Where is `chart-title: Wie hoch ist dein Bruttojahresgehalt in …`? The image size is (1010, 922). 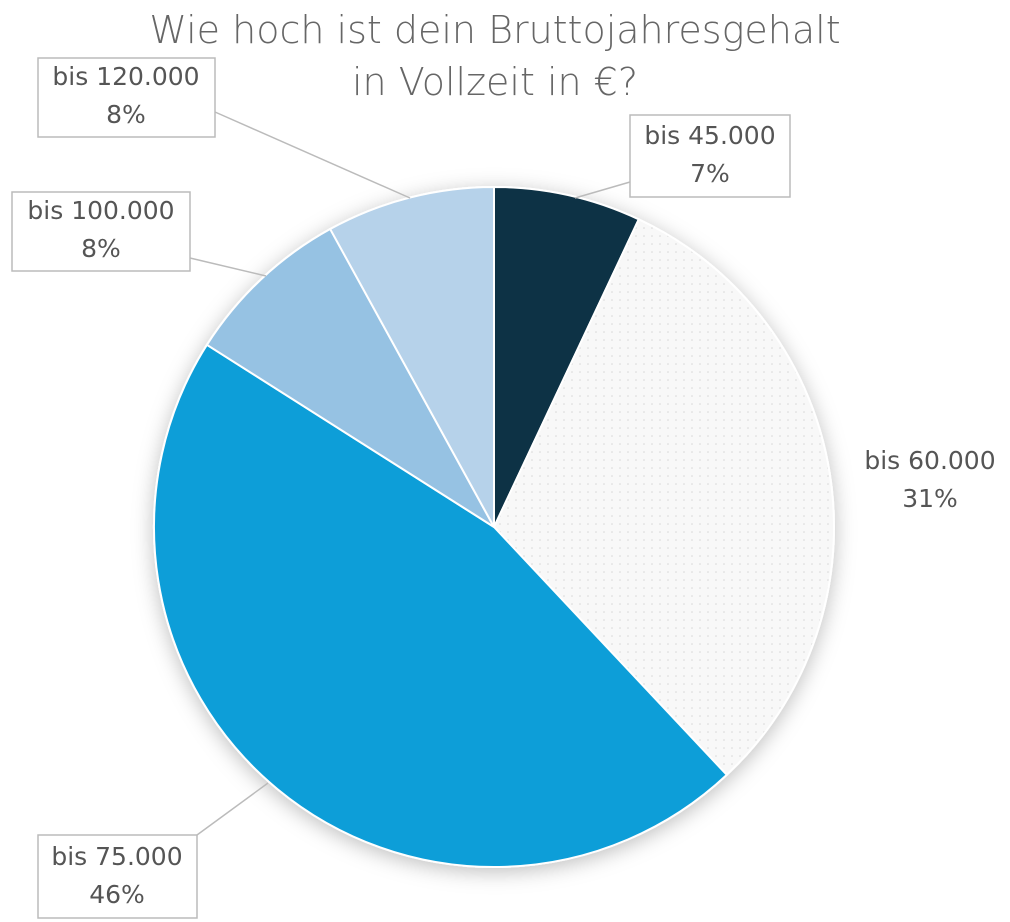
chart-title: Wie hoch ist dein Bruttojahresgehalt in … is located at coordinates (495, 56).